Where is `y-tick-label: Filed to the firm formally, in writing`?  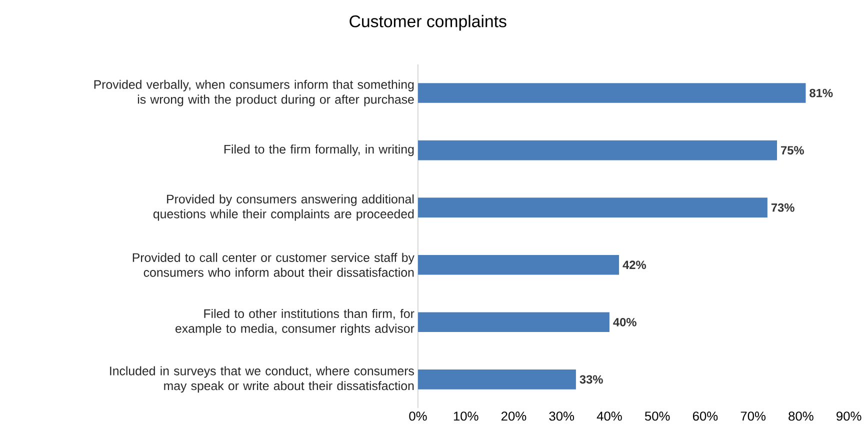 y-tick-label: Filed to the firm formally, in writing is located at coordinates (319, 150).